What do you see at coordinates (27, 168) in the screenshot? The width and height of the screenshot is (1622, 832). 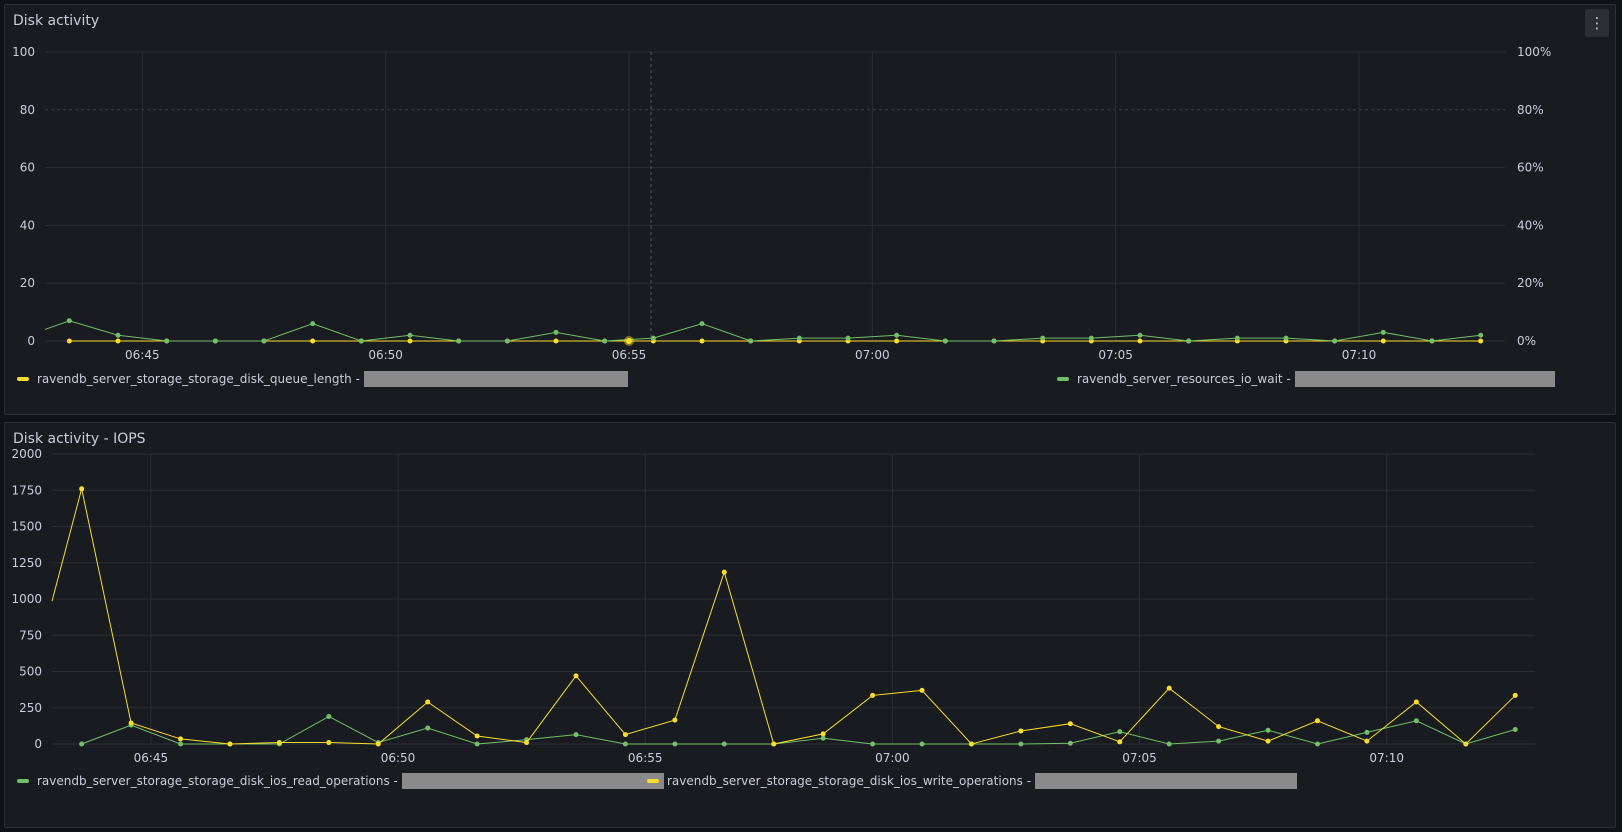 I see `y-tick-label: 60` at bounding box center [27, 168].